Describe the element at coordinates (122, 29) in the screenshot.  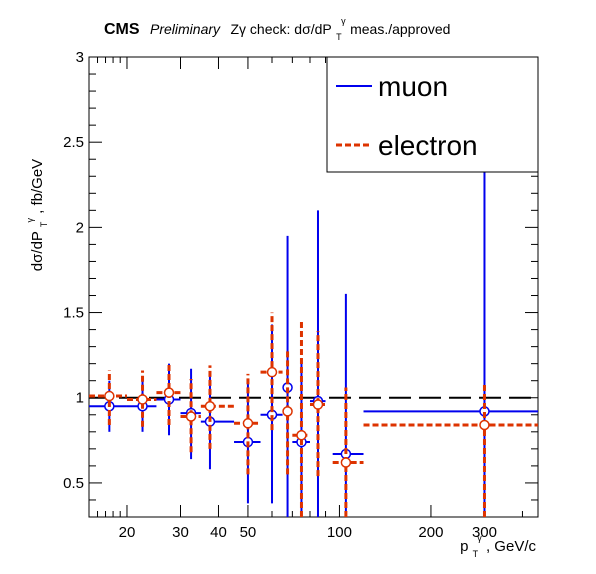
I see `title-brand: CMS` at that location.